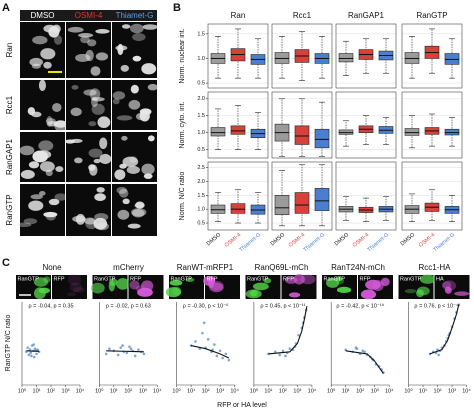 Image resolution: width=474 pixels, height=411 pixels. Describe the element at coordinates (105, 279) in the screenshot. I see `channel-label: RanGTP` at that location.